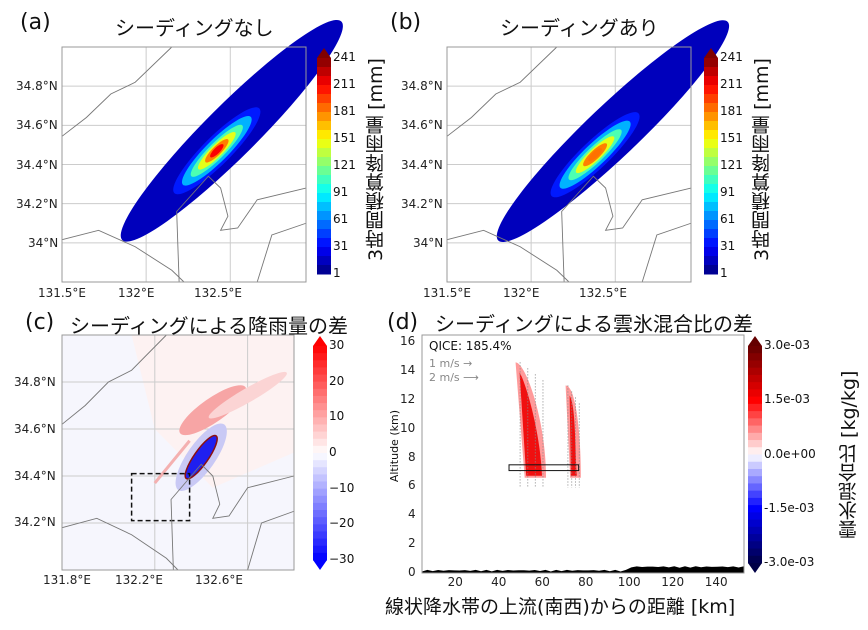 This screenshot has width=868, height=630. Describe the element at coordinates (544, 468) in the screenshot. I see `seeding-box` at that location.